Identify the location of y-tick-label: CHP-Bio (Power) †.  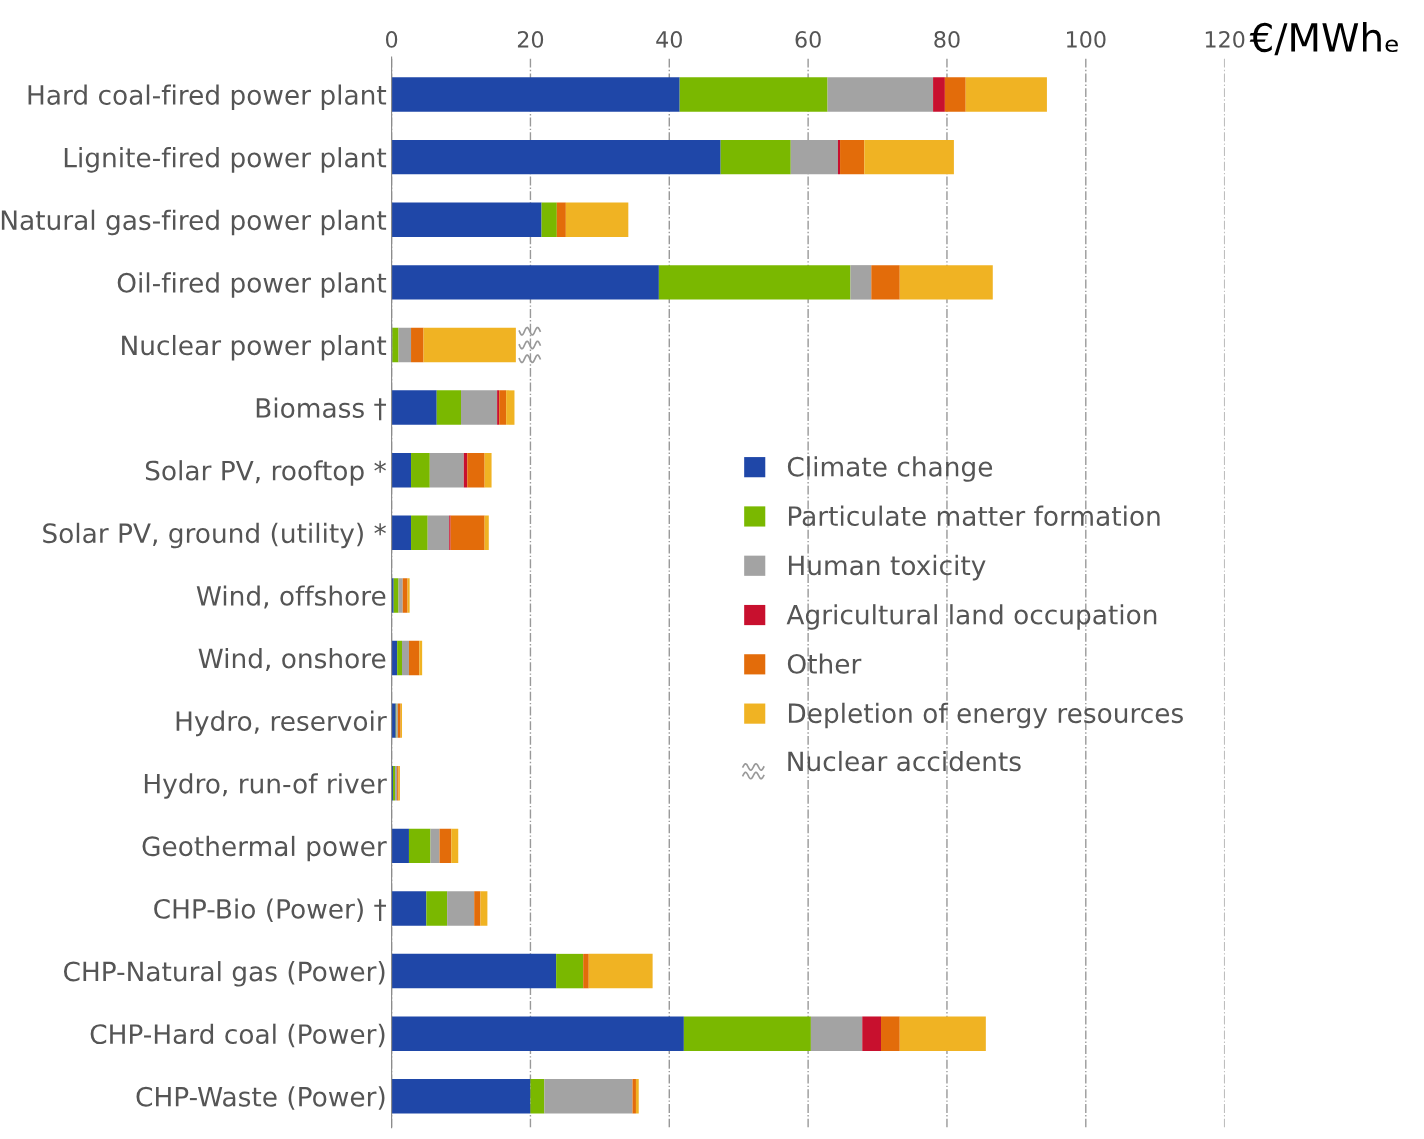
(270, 910).